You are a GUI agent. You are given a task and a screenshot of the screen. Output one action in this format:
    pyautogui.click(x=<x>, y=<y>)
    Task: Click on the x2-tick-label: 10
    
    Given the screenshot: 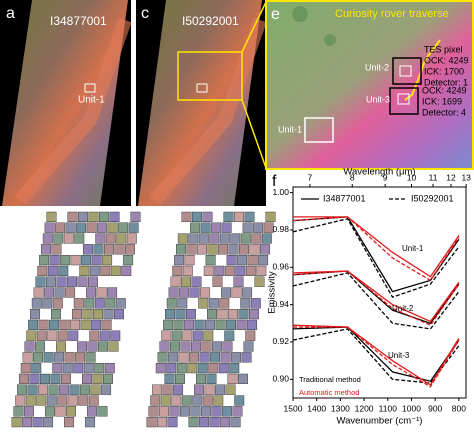 What is the action you would take?
    pyautogui.click(x=412, y=177)
    